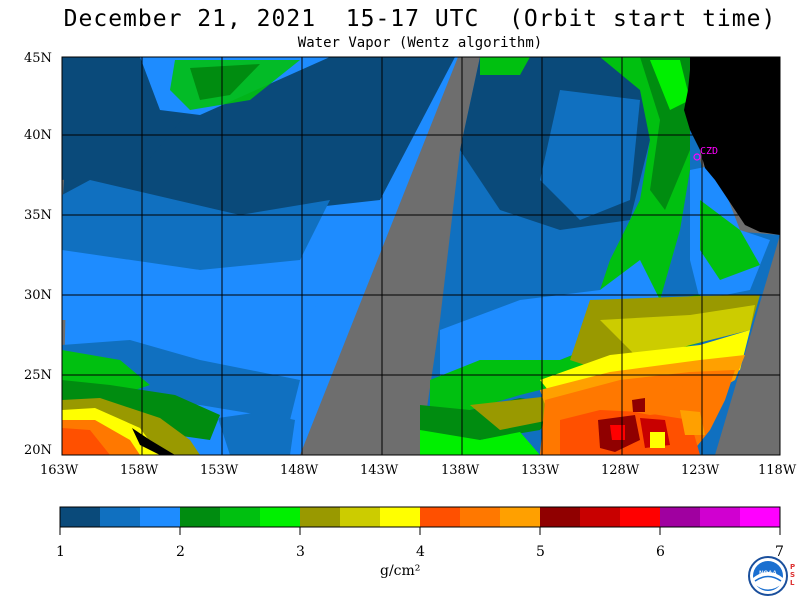  I want to click on colorbar-units: g/cm², so click(400, 571).